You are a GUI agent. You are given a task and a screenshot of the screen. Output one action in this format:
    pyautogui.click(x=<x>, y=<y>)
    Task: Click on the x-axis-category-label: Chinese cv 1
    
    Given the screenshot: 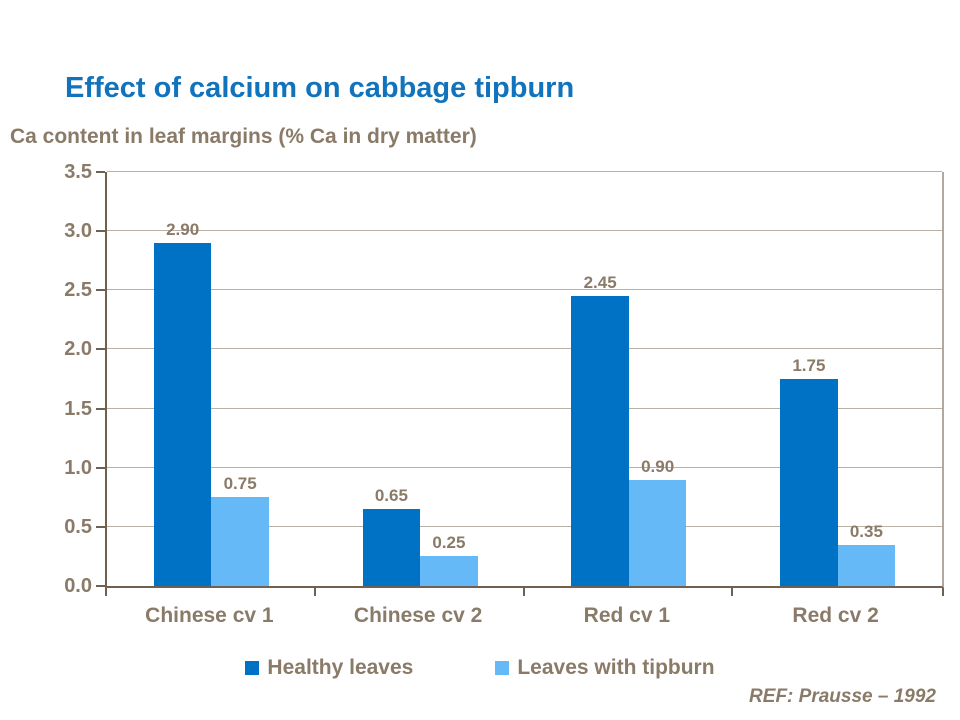 What is the action you would take?
    pyautogui.click(x=209, y=615)
    